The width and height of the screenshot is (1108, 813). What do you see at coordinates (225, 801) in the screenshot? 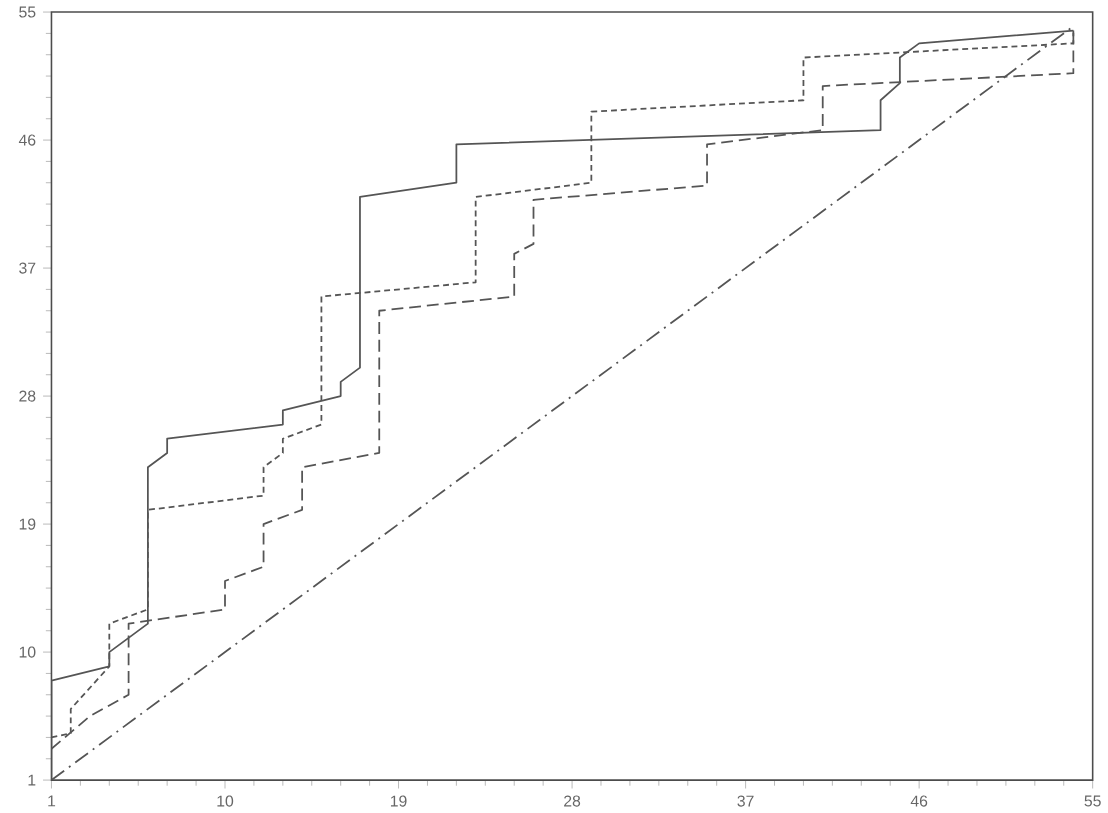
I see `x-tick-label: 10` at bounding box center [225, 801].